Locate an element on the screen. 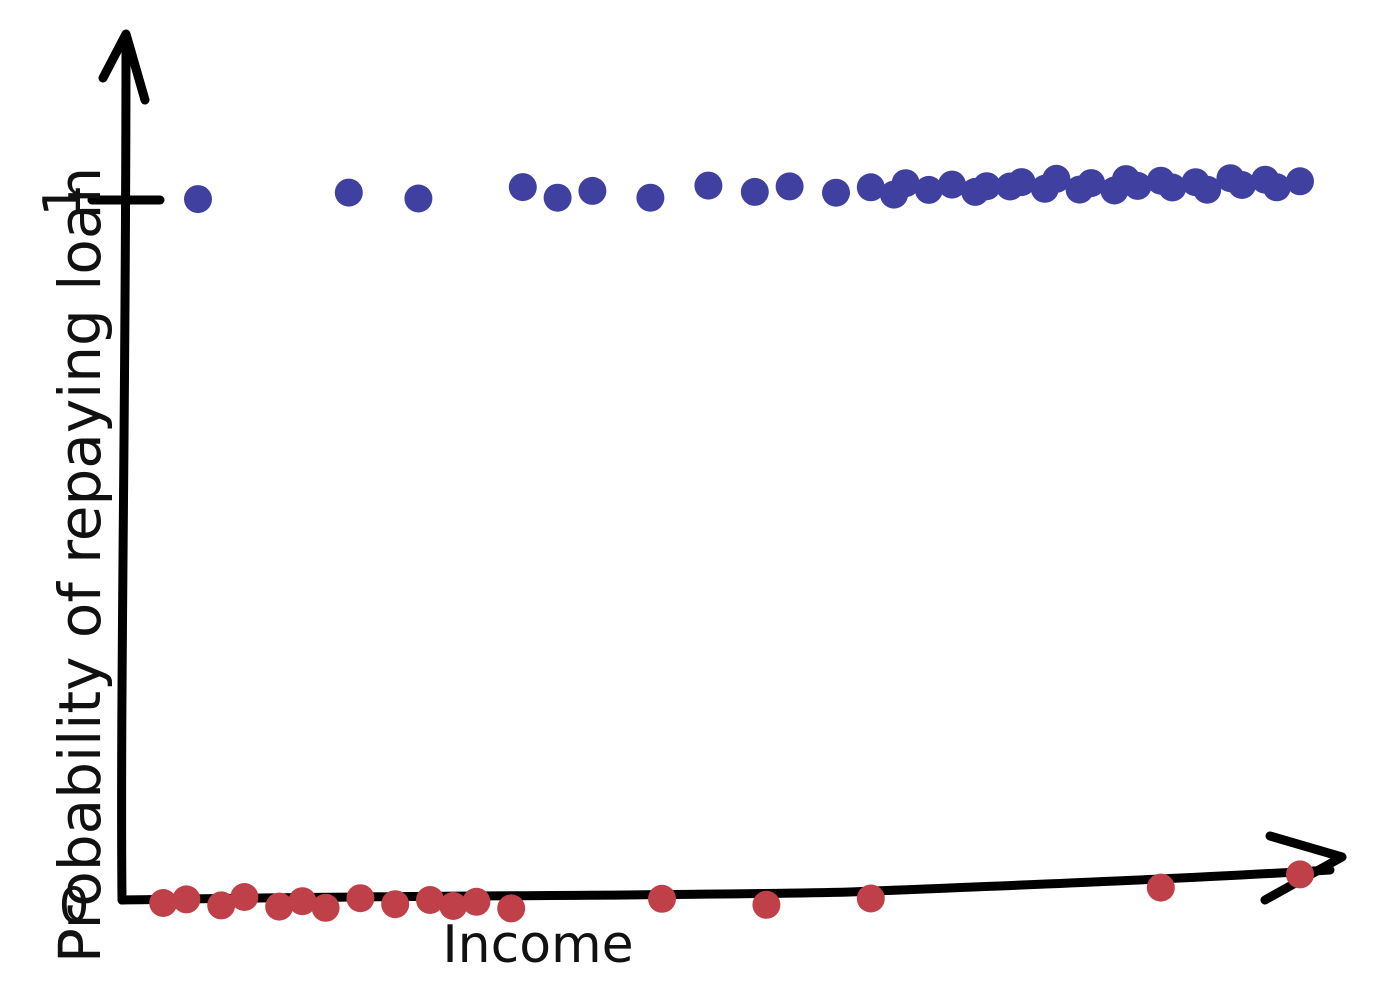 This screenshot has width=1400, height=1007. x-axis-label: Income is located at coordinates (537, 945).